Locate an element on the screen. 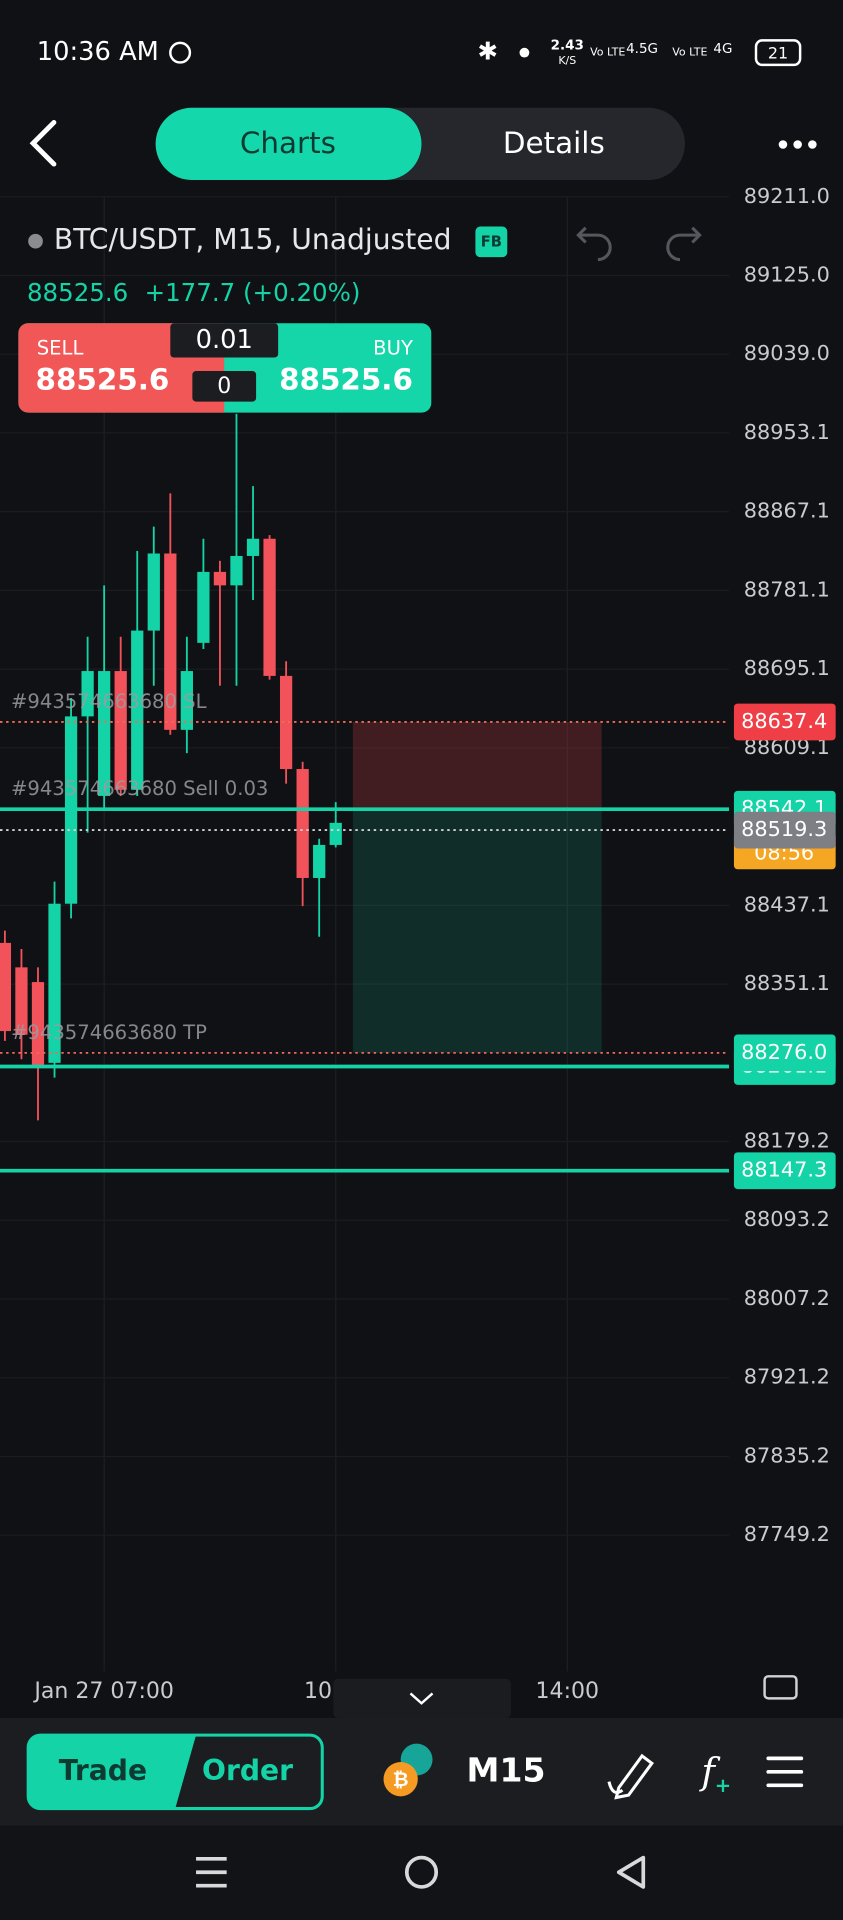  order-label: #943574663680 Sell 0.03 is located at coordinates (139, 788).